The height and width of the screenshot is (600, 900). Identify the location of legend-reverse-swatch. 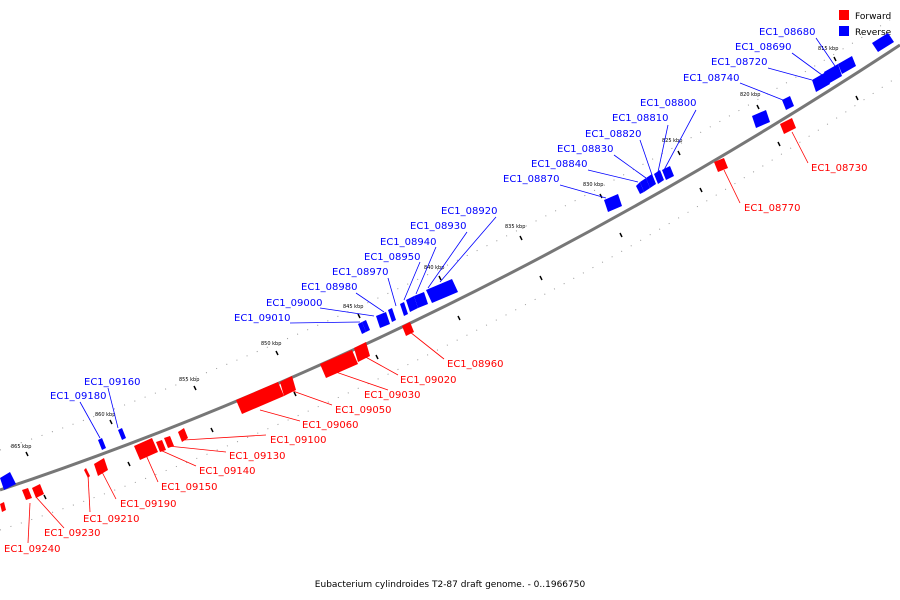
(844, 31).